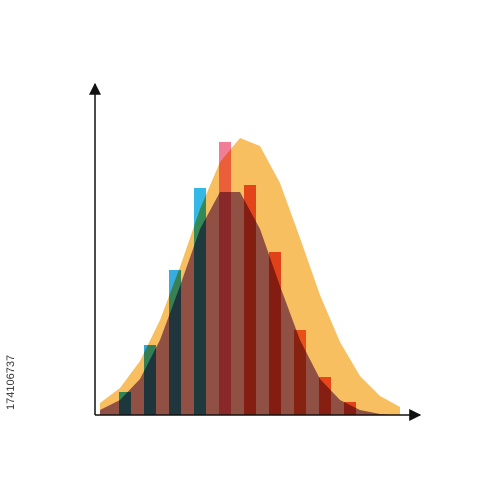 The height and width of the screenshot is (500, 500). What do you see at coordinates (11, 382) in the screenshot?
I see `watermark: 174106737` at bounding box center [11, 382].